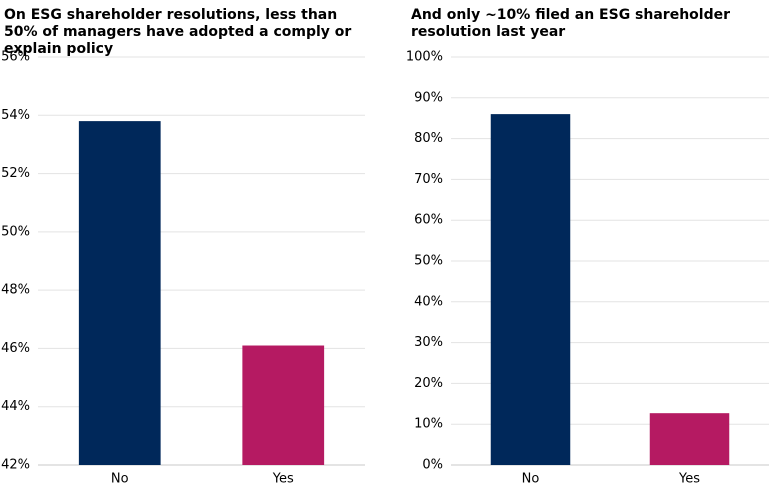 The height and width of the screenshot is (493, 770). What do you see at coordinates (15, 406) in the screenshot?
I see `y-tick-label: 44%` at bounding box center [15, 406].